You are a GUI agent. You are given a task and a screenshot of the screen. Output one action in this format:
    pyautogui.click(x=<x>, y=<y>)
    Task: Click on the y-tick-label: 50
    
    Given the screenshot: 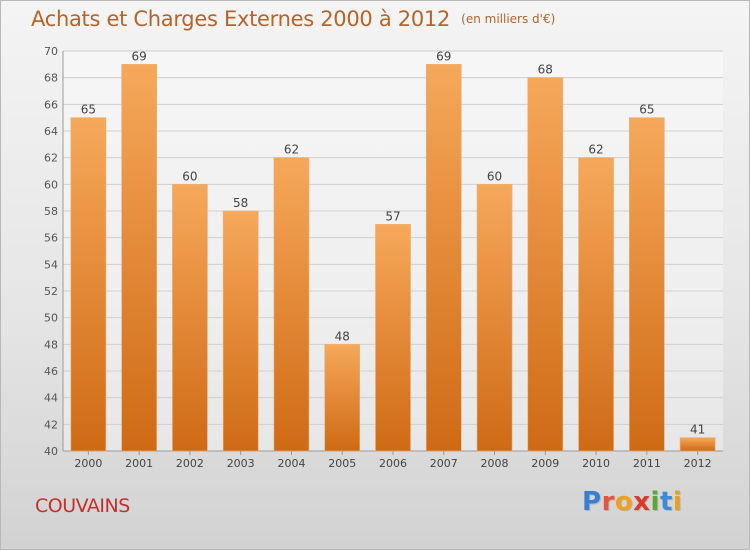 What is the action you would take?
    pyautogui.click(x=51, y=318)
    